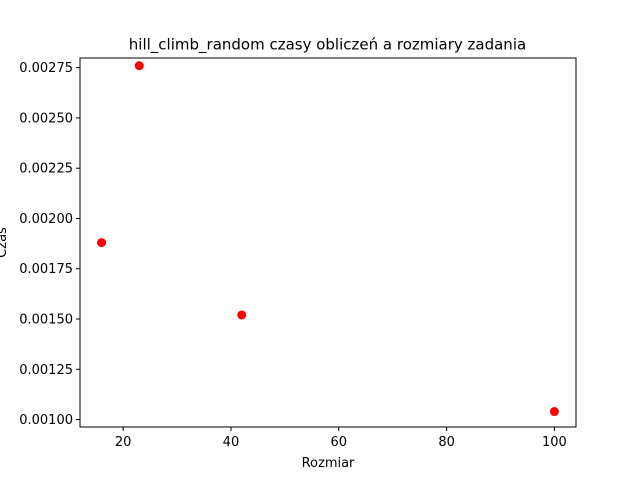  What do you see at coordinates (46, 169) in the screenshot?
I see `y-tick-label: 0.00225` at bounding box center [46, 169].